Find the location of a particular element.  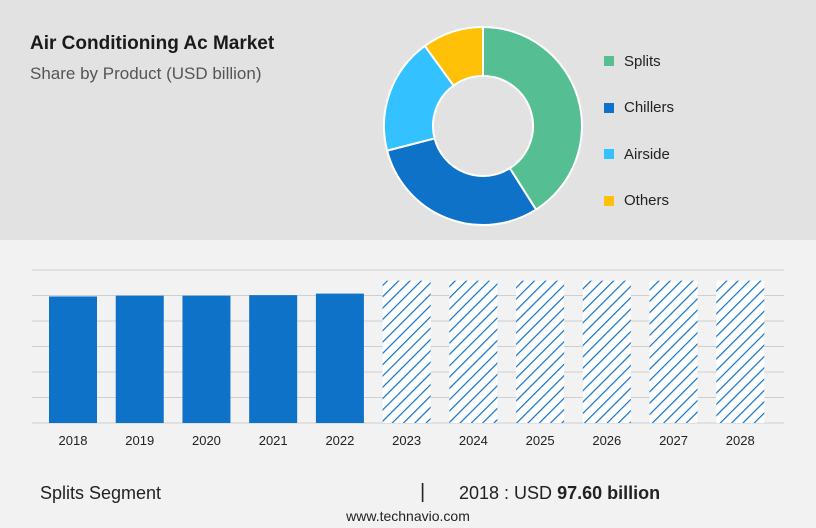

donut-chart is located at coordinates (483, 125).